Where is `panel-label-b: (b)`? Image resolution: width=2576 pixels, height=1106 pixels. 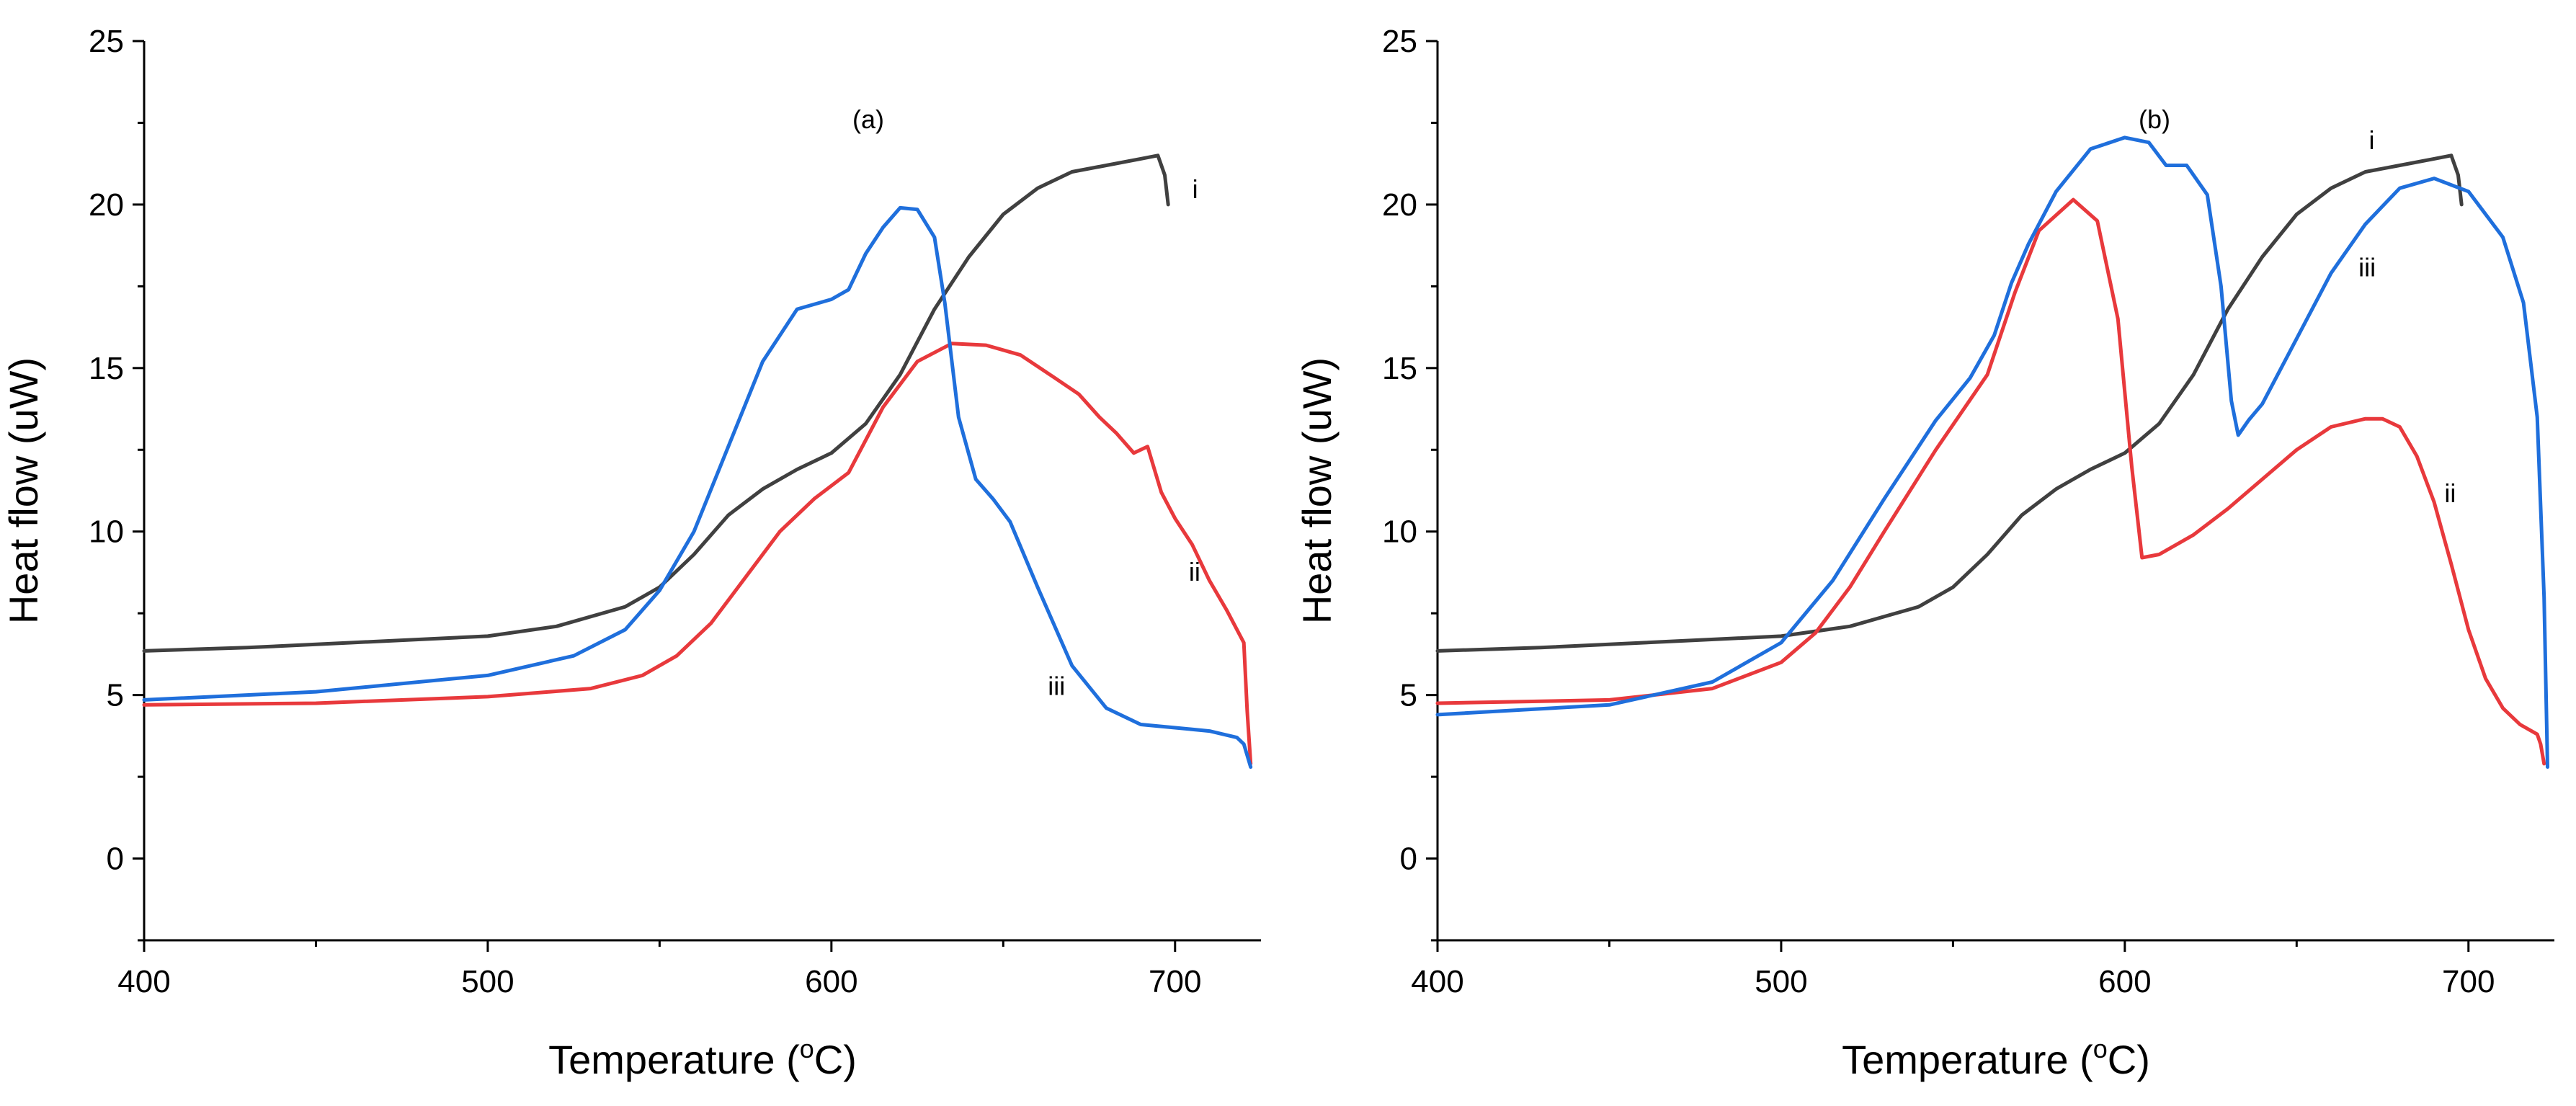 panel-label-b: (b) is located at coordinates (2154, 119).